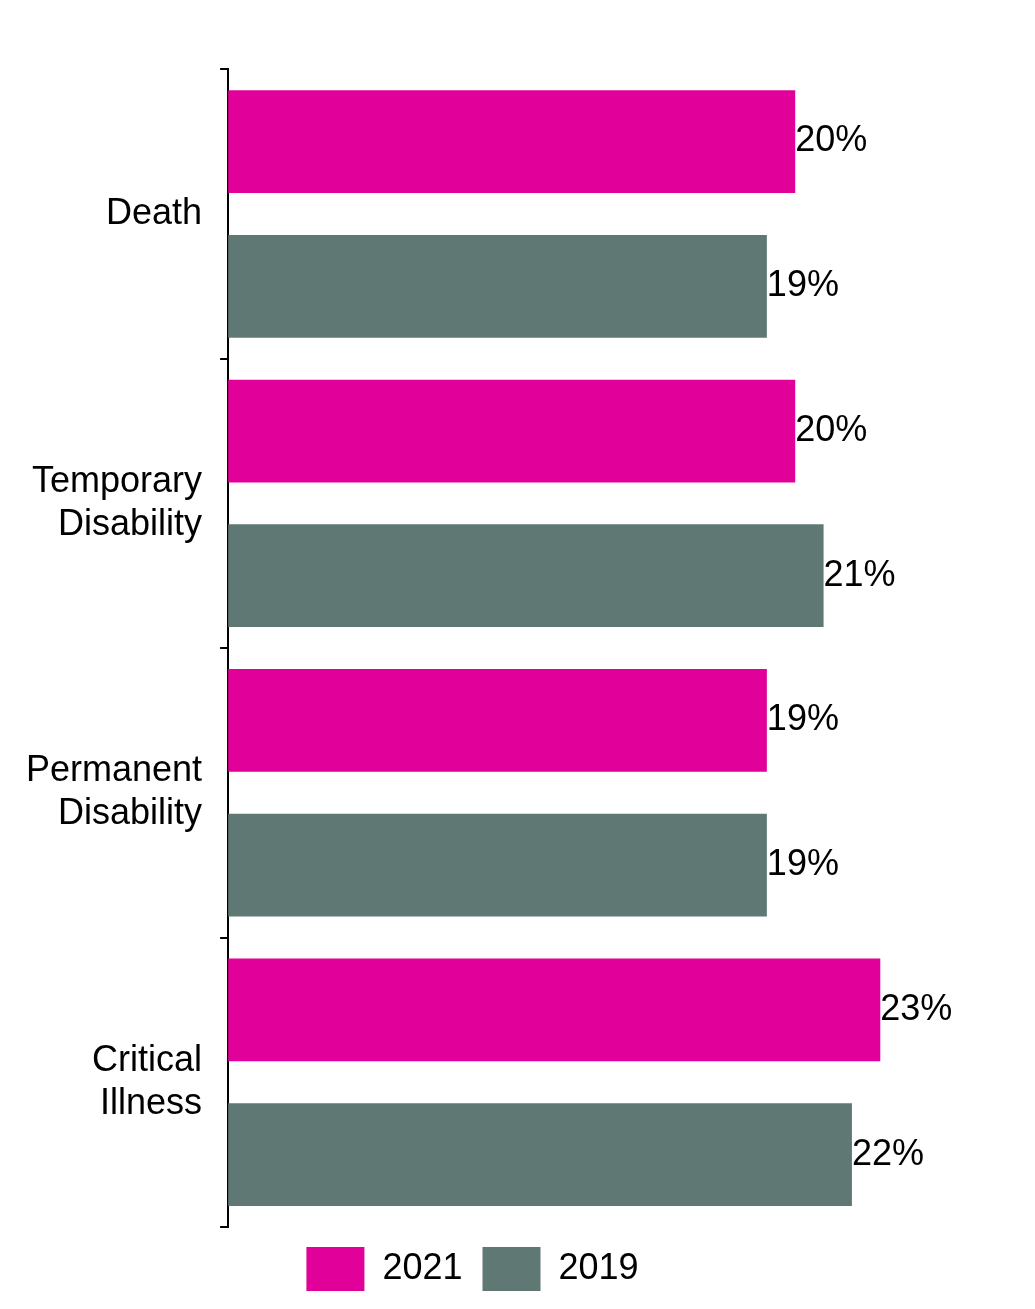 The image size is (1035, 1309). I want to click on data-label: 23%, so click(916, 1007).